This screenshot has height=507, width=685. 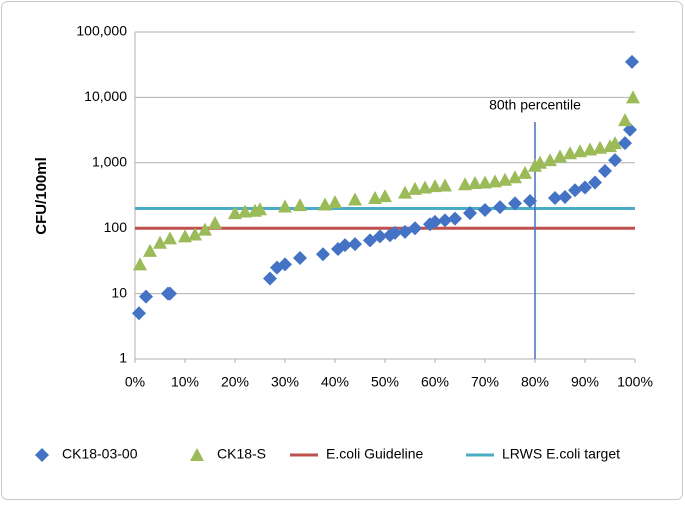 I want to click on y-tick-label: 10, so click(x=119, y=292).